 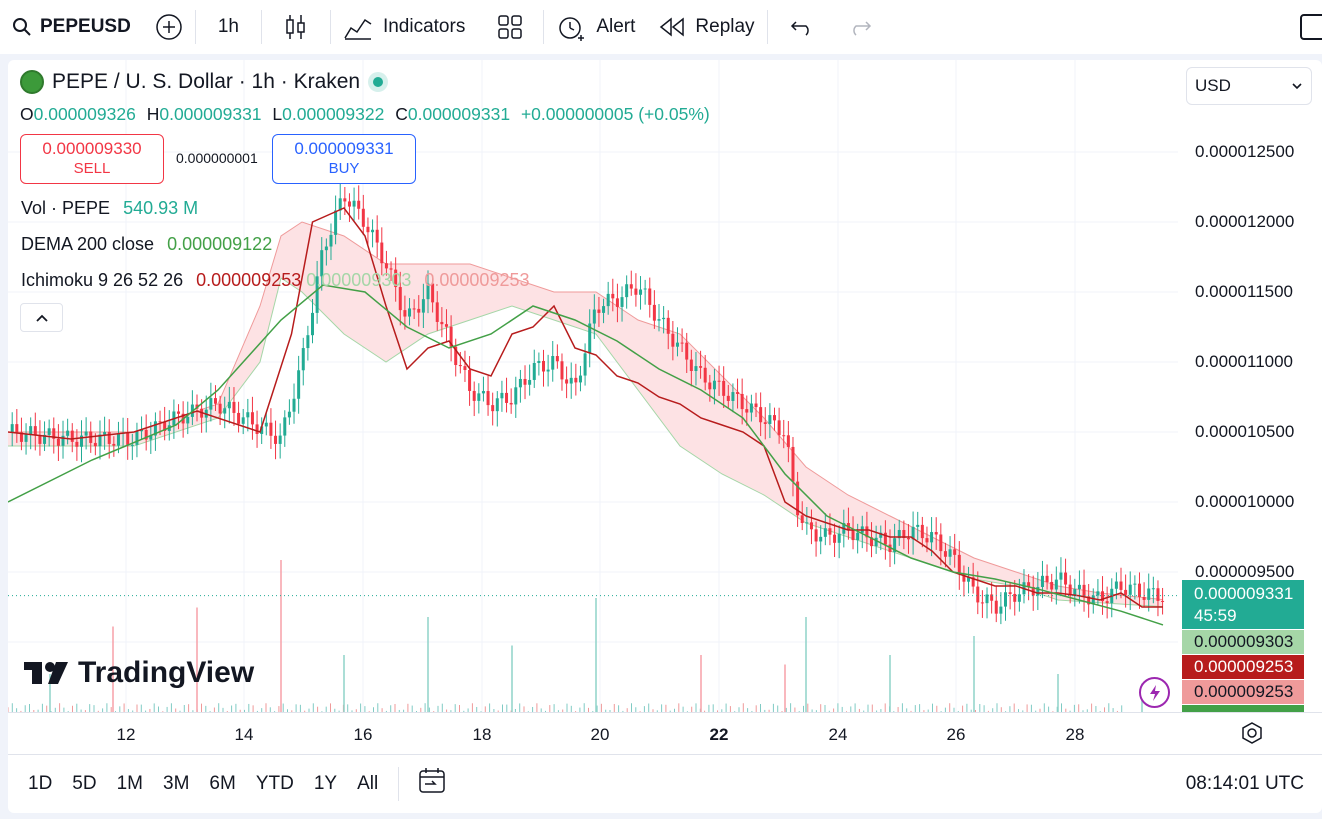 I want to click on range-button-3m: 3M, so click(x=176, y=783).